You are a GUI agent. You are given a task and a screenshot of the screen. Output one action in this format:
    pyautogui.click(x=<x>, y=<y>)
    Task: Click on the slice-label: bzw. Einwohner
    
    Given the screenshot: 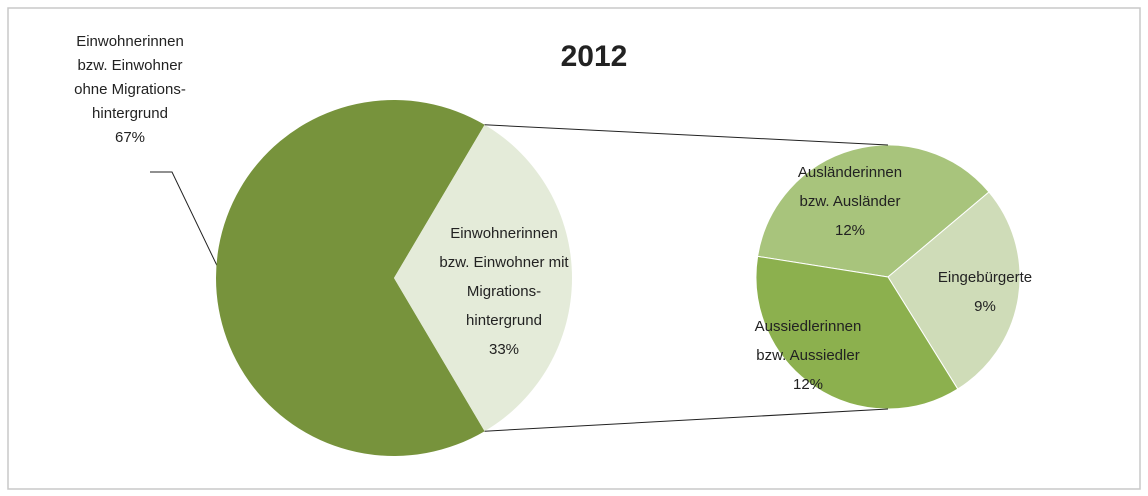 What is the action you would take?
    pyautogui.click(x=129, y=65)
    